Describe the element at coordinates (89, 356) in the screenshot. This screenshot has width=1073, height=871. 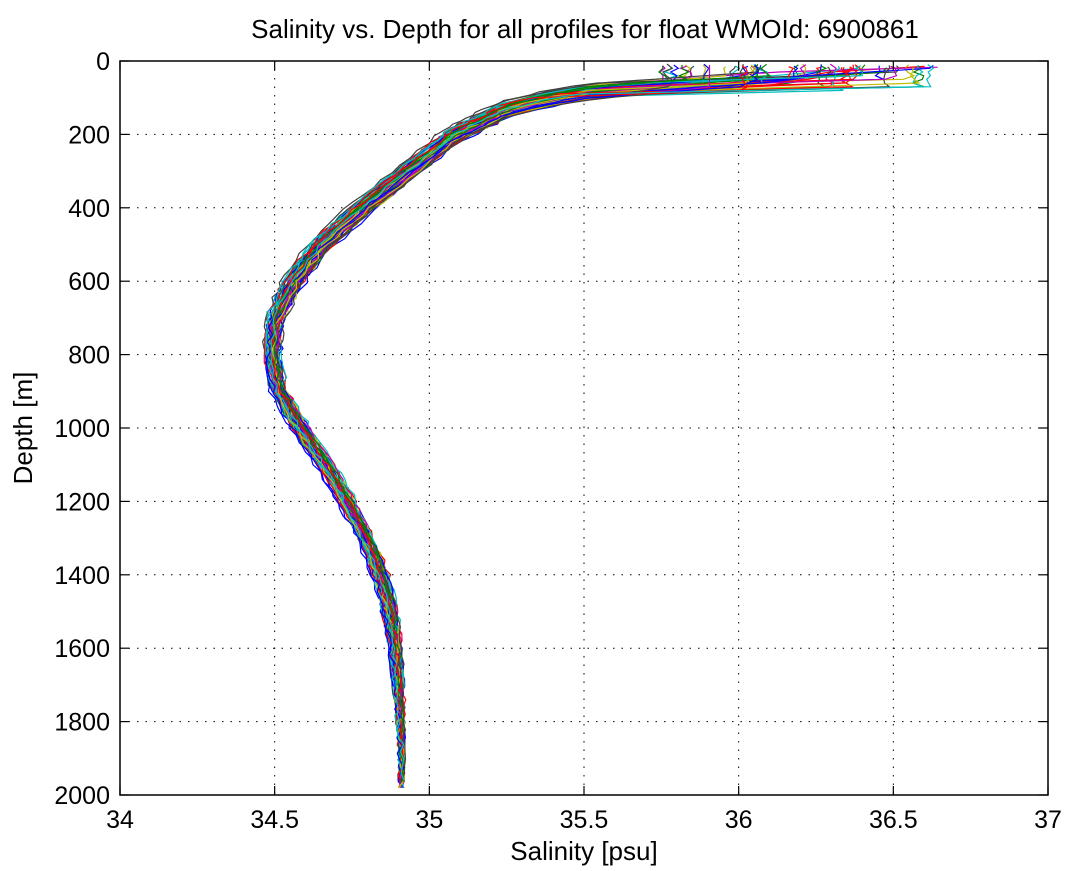
I see `y-tick-label: 800` at that location.